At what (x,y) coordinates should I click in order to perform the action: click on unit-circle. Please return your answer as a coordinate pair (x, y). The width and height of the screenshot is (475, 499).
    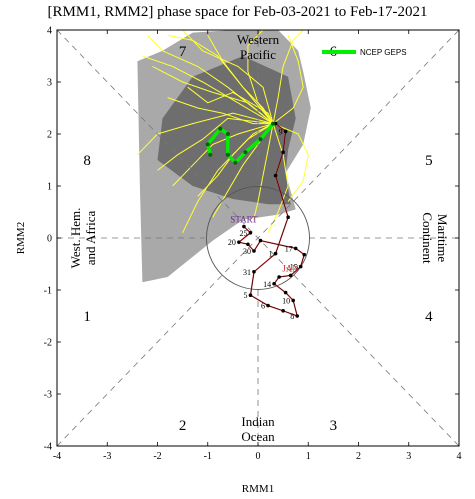
    Looking at the image, I should click on (258, 238).